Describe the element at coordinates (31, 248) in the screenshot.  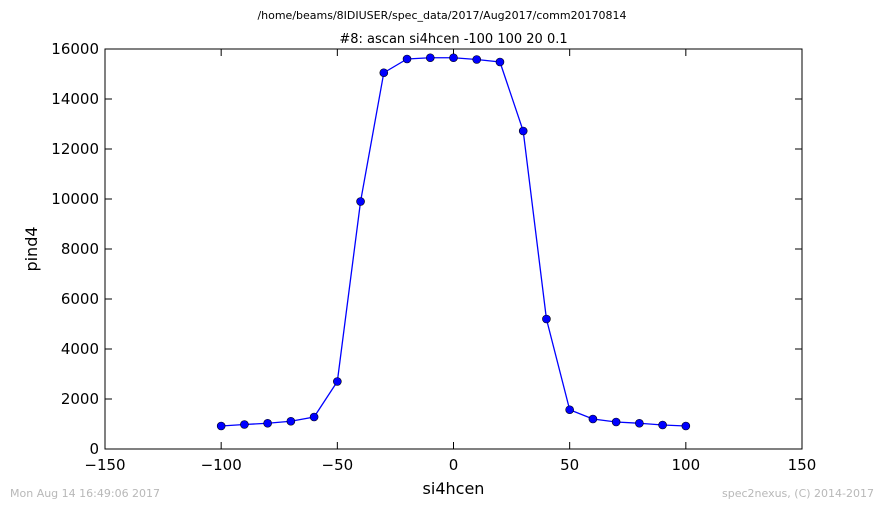
I see `y-axis-label: pind4` at that location.